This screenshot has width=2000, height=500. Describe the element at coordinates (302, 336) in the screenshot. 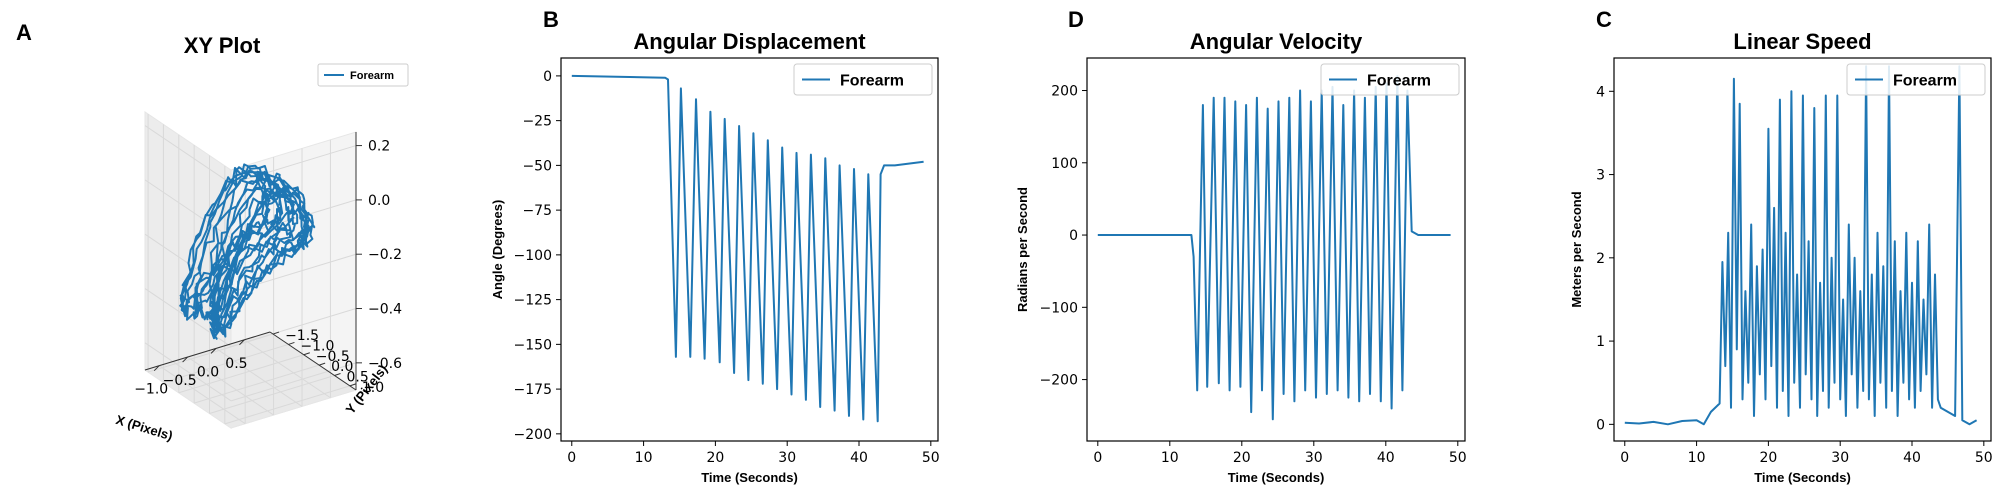

I see `y-tick-label: −1.5` at that location.